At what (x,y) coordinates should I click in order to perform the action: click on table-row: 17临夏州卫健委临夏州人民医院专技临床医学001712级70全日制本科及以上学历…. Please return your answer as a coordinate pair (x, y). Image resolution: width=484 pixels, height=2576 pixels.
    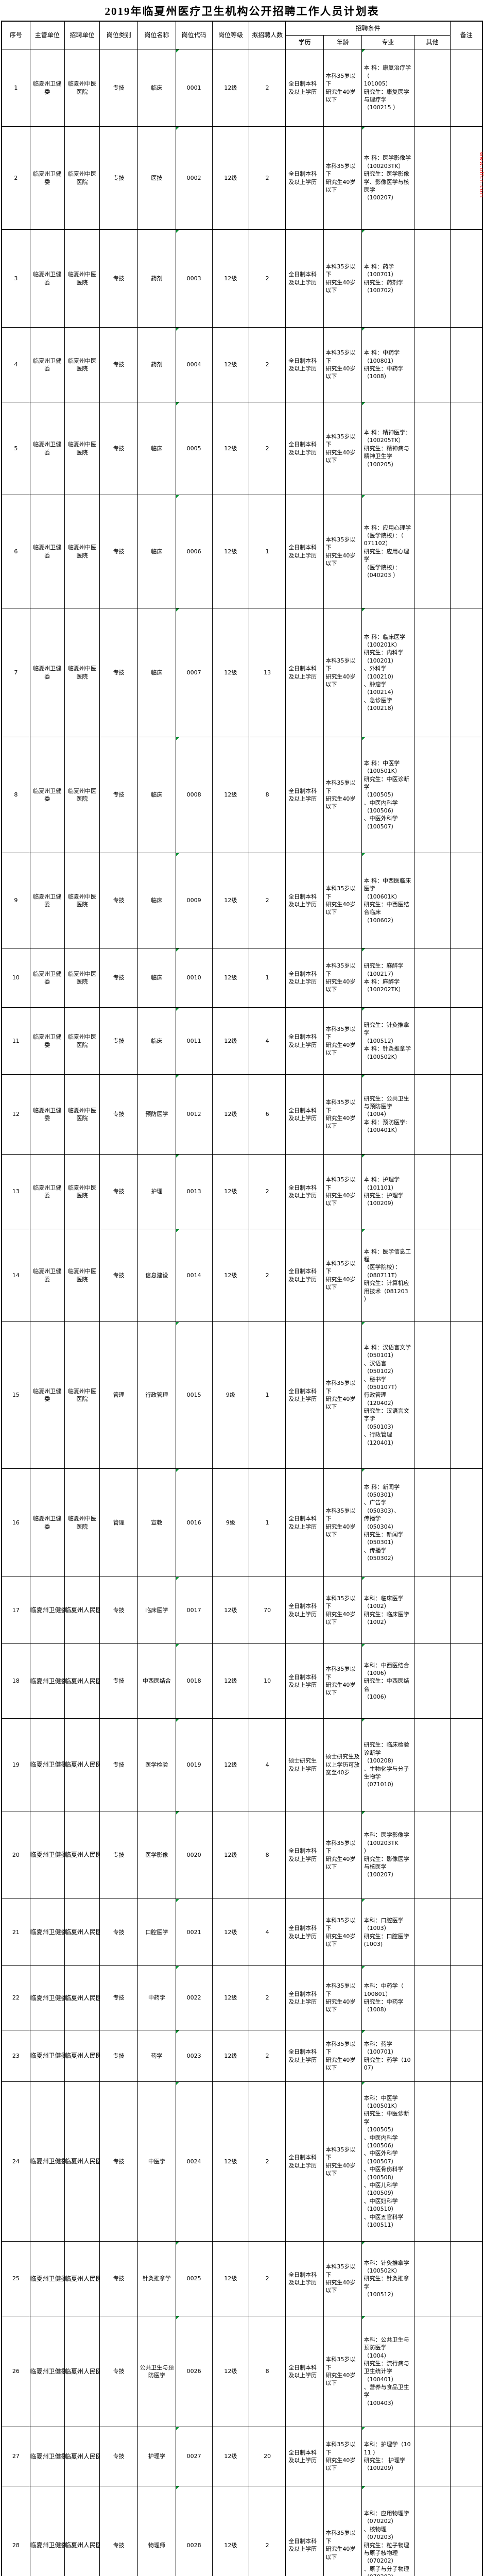
    Looking at the image, I should click on (242, 1610).